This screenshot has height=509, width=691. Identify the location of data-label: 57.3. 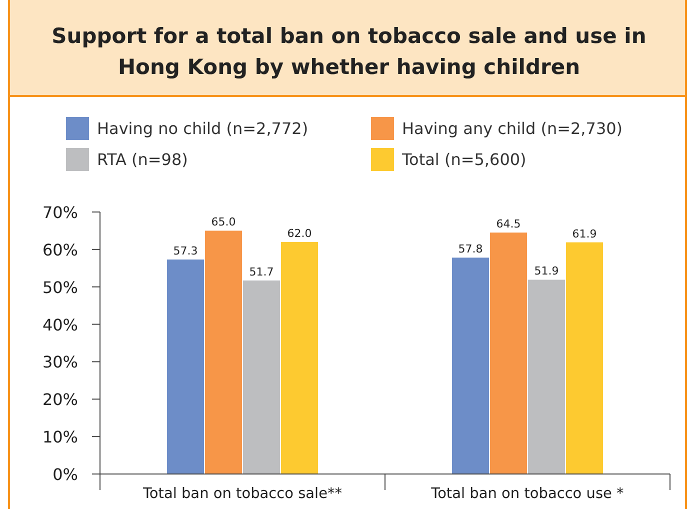
(185, 251).